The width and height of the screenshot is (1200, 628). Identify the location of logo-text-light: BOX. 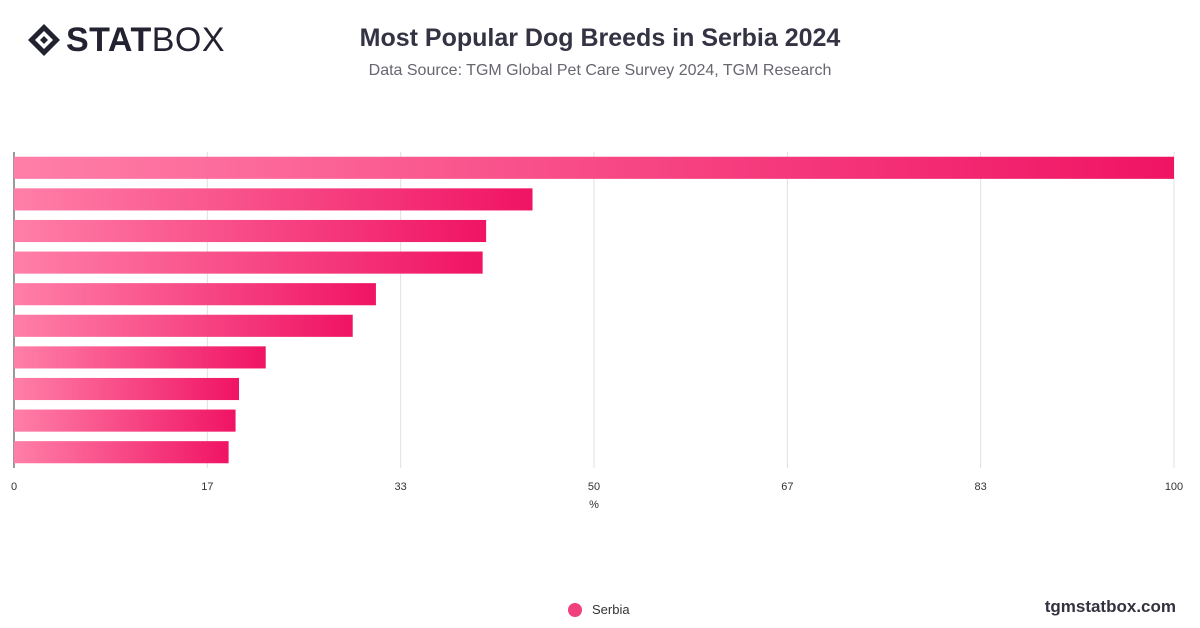
(188, 40).